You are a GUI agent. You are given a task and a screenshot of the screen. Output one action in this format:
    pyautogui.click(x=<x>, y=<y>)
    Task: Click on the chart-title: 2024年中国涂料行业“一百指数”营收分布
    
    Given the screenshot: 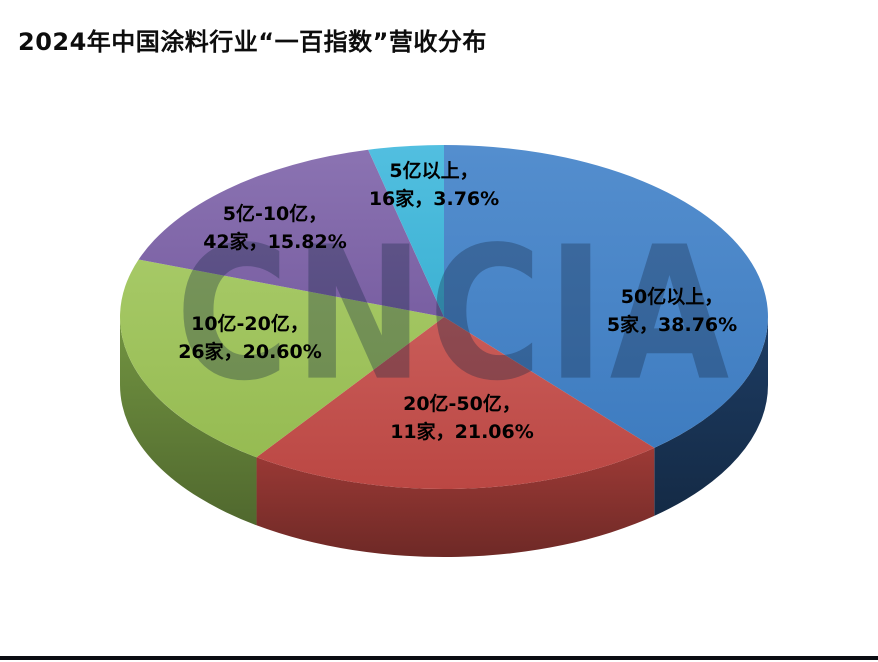 What is the action you would take?
    pyautogui.click(x=252, y=42)
    